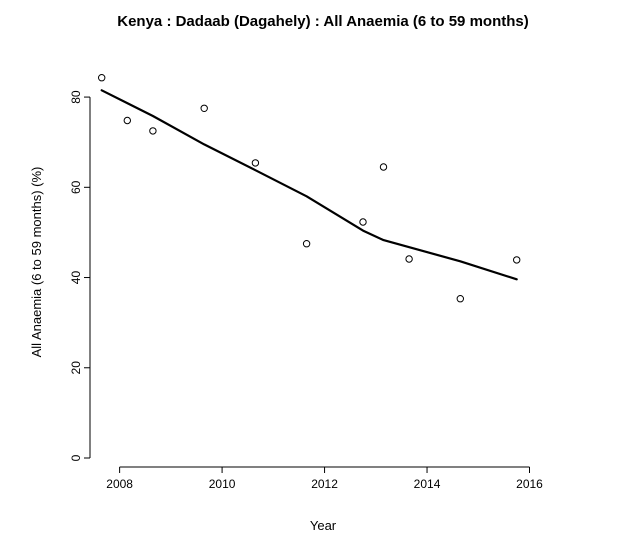  I want to click on x-axis-label: Year, so click(323, 525).